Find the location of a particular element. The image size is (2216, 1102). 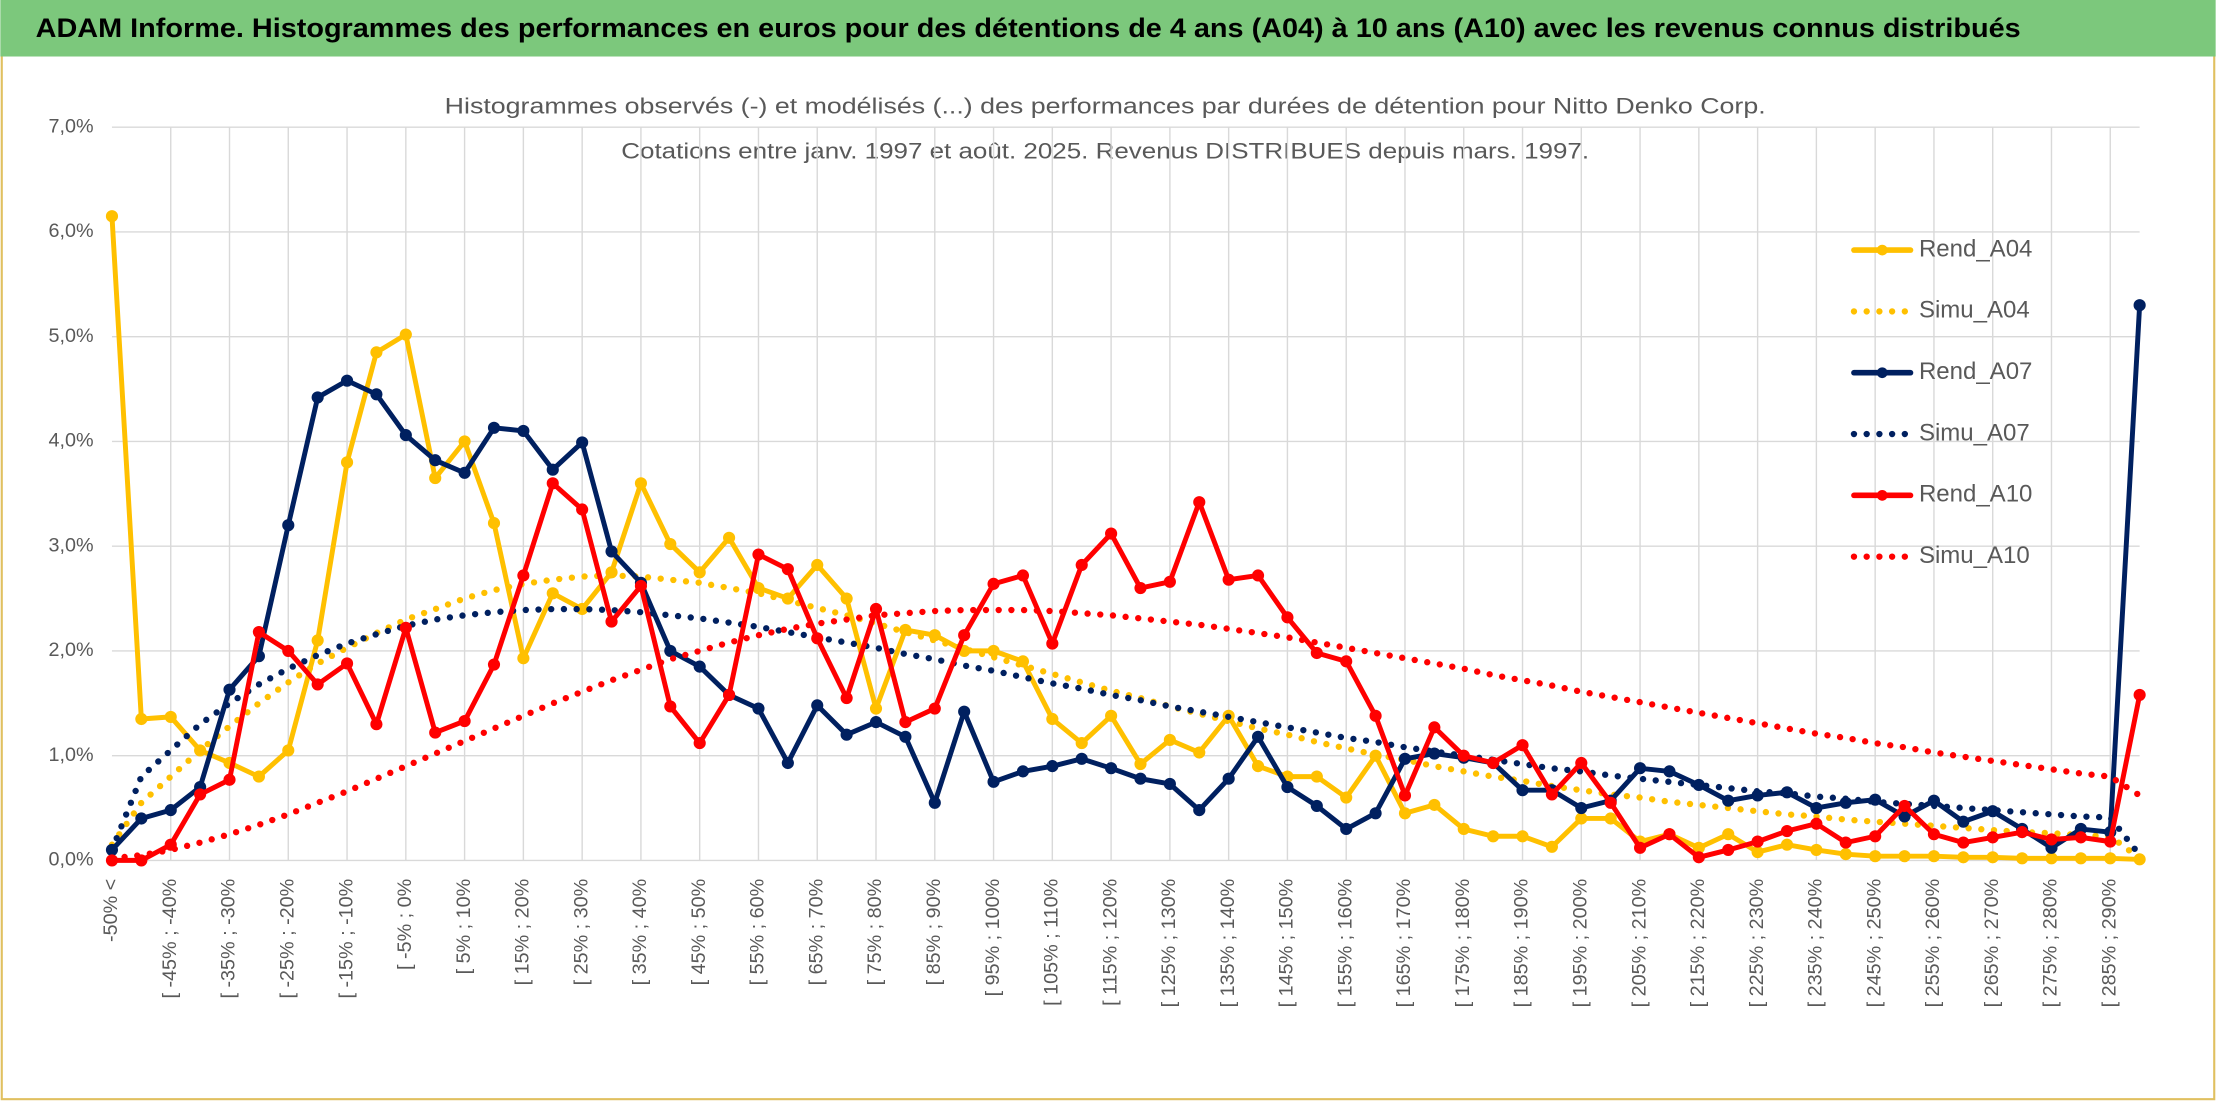

x-tick-label: [ 85% ; 90% is located at coordinates (934, 932).